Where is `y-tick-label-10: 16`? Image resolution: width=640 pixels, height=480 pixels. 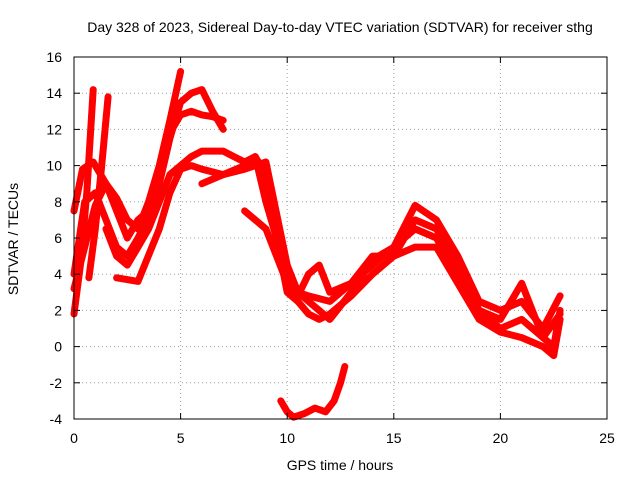
y-tick-label-10: 16 is located at coordinates (54, 57).